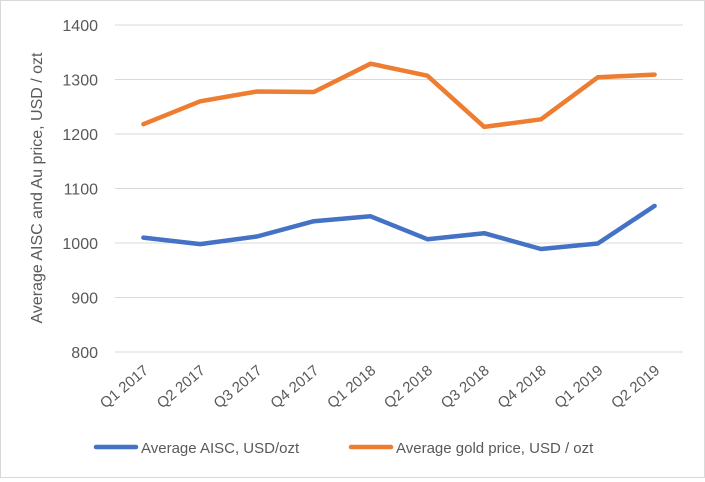 This screenshot has height=482, width=705. Describe the element at coordinates (578, 387) in the screenshot. I see `x-tick-label: Q1 2019` at that location.